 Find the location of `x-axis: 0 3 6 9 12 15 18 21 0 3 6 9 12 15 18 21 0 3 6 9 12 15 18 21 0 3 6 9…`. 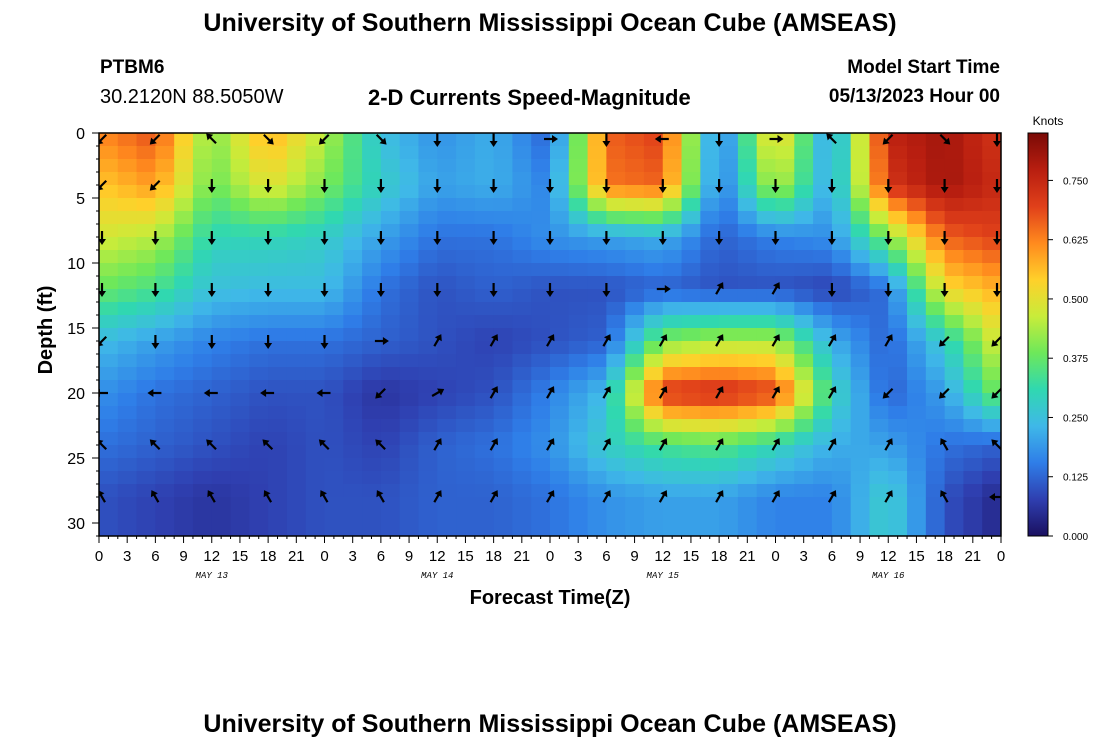

x-axis: 0 3 6 9 12 15 18 21 0 3 6 9 12 15 18 21 0 3 6 9 12 15 18 21 0 3 6 9… is located at coordinates (550, 558).